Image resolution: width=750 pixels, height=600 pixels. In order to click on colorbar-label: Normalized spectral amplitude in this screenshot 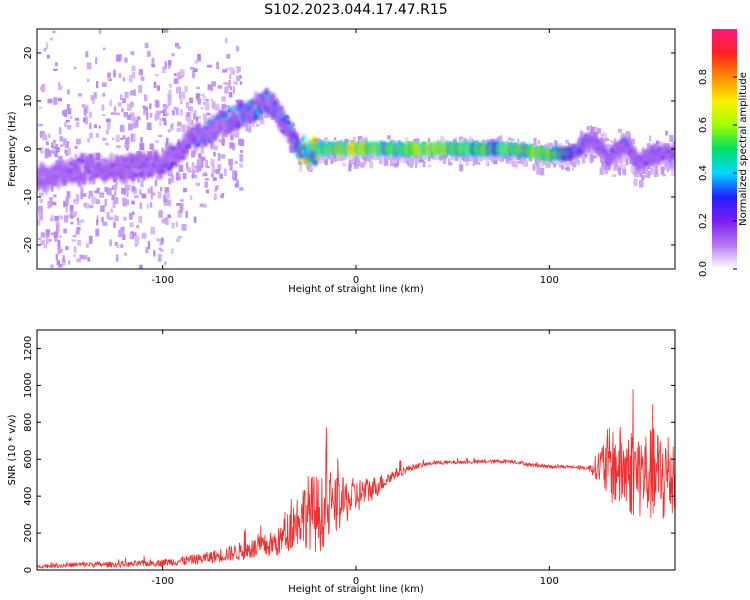, I will do `click(743, 149)`.